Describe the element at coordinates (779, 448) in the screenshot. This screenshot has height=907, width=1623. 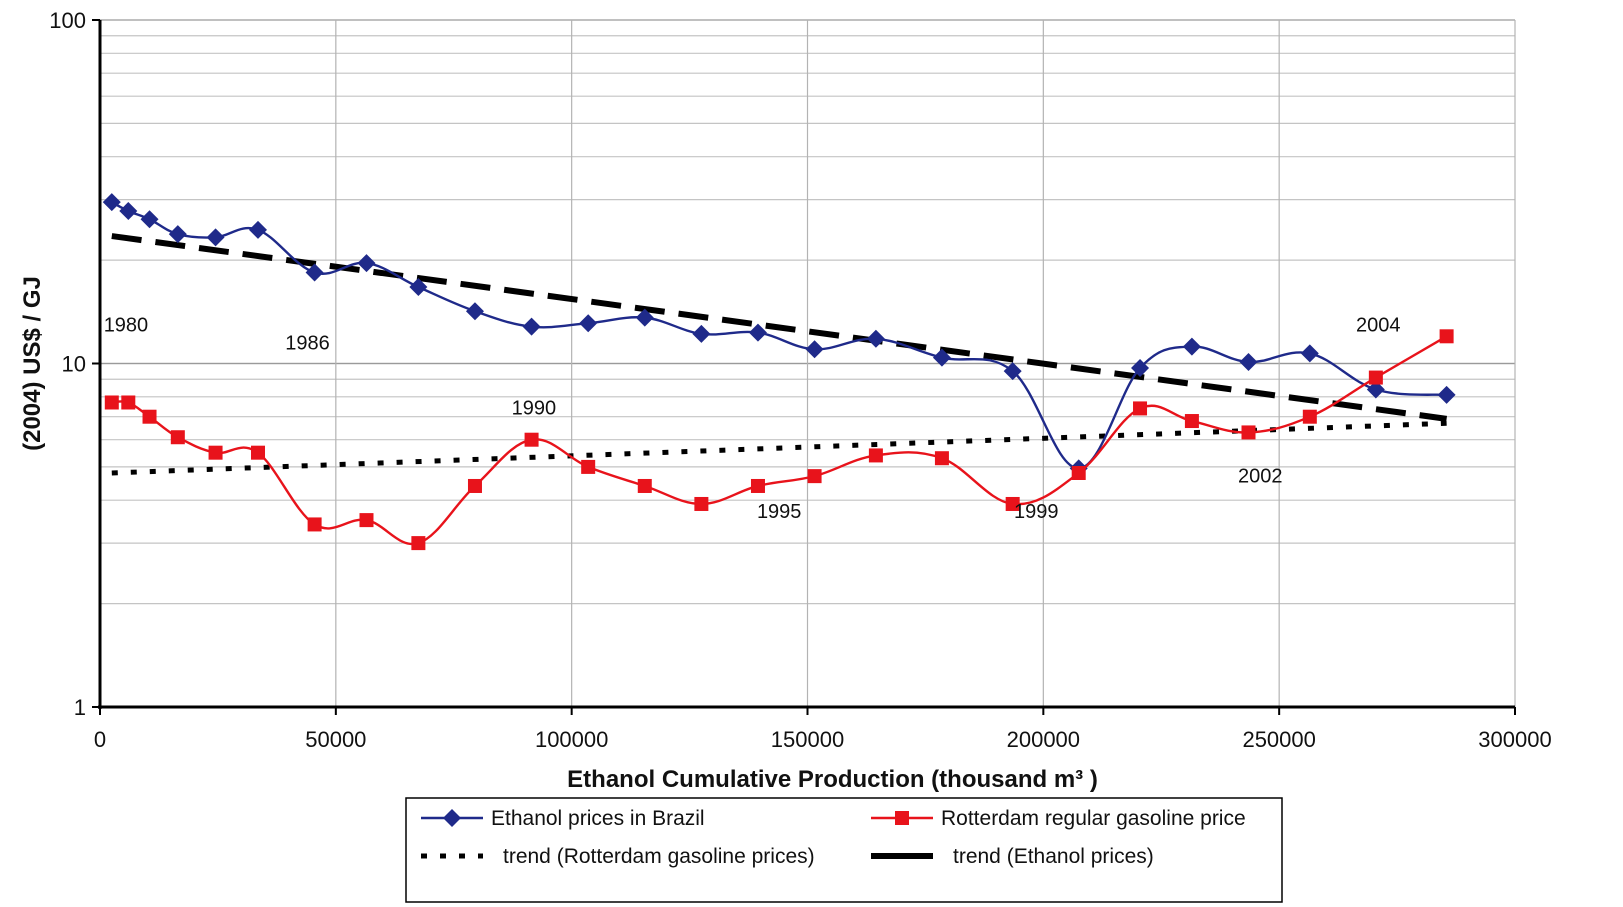
I see `trend-line-rotterdam` at that location.